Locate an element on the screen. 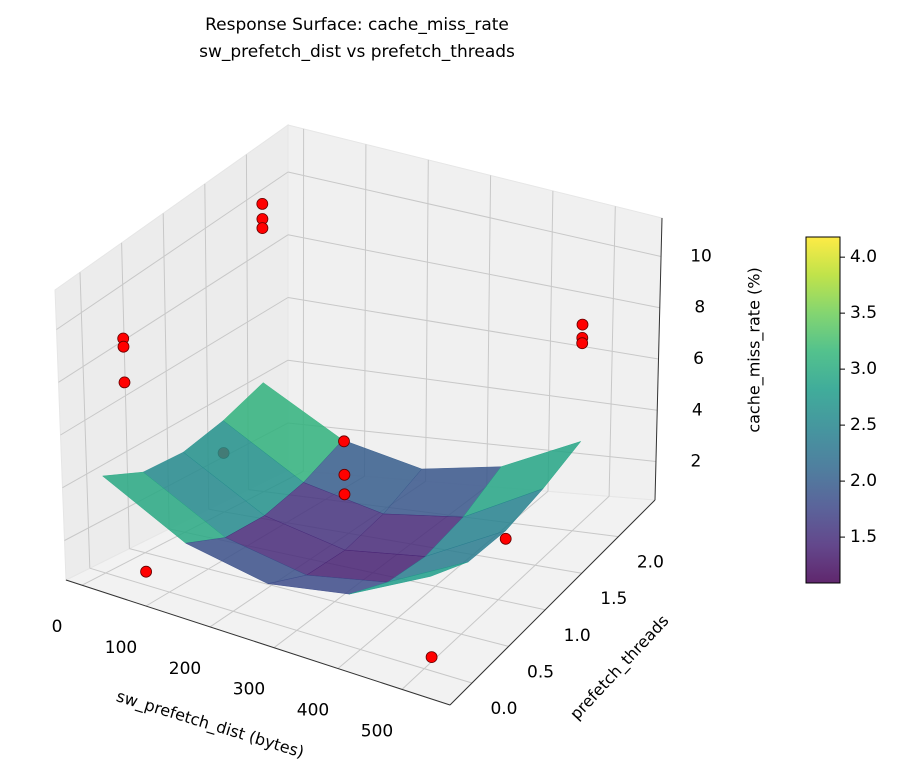  y-tick-label: 0.0 is located at coordinates (503, 709).